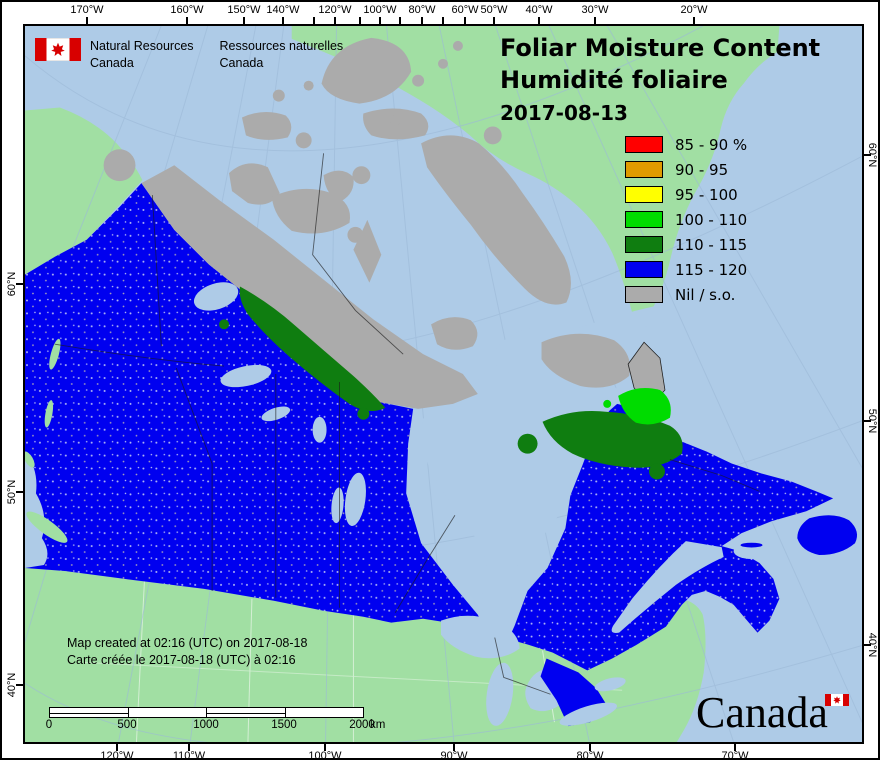 The width and height of the screenshot is (880, 760). I want to click on legend-label: Nil / s.o., so click(705, 294).